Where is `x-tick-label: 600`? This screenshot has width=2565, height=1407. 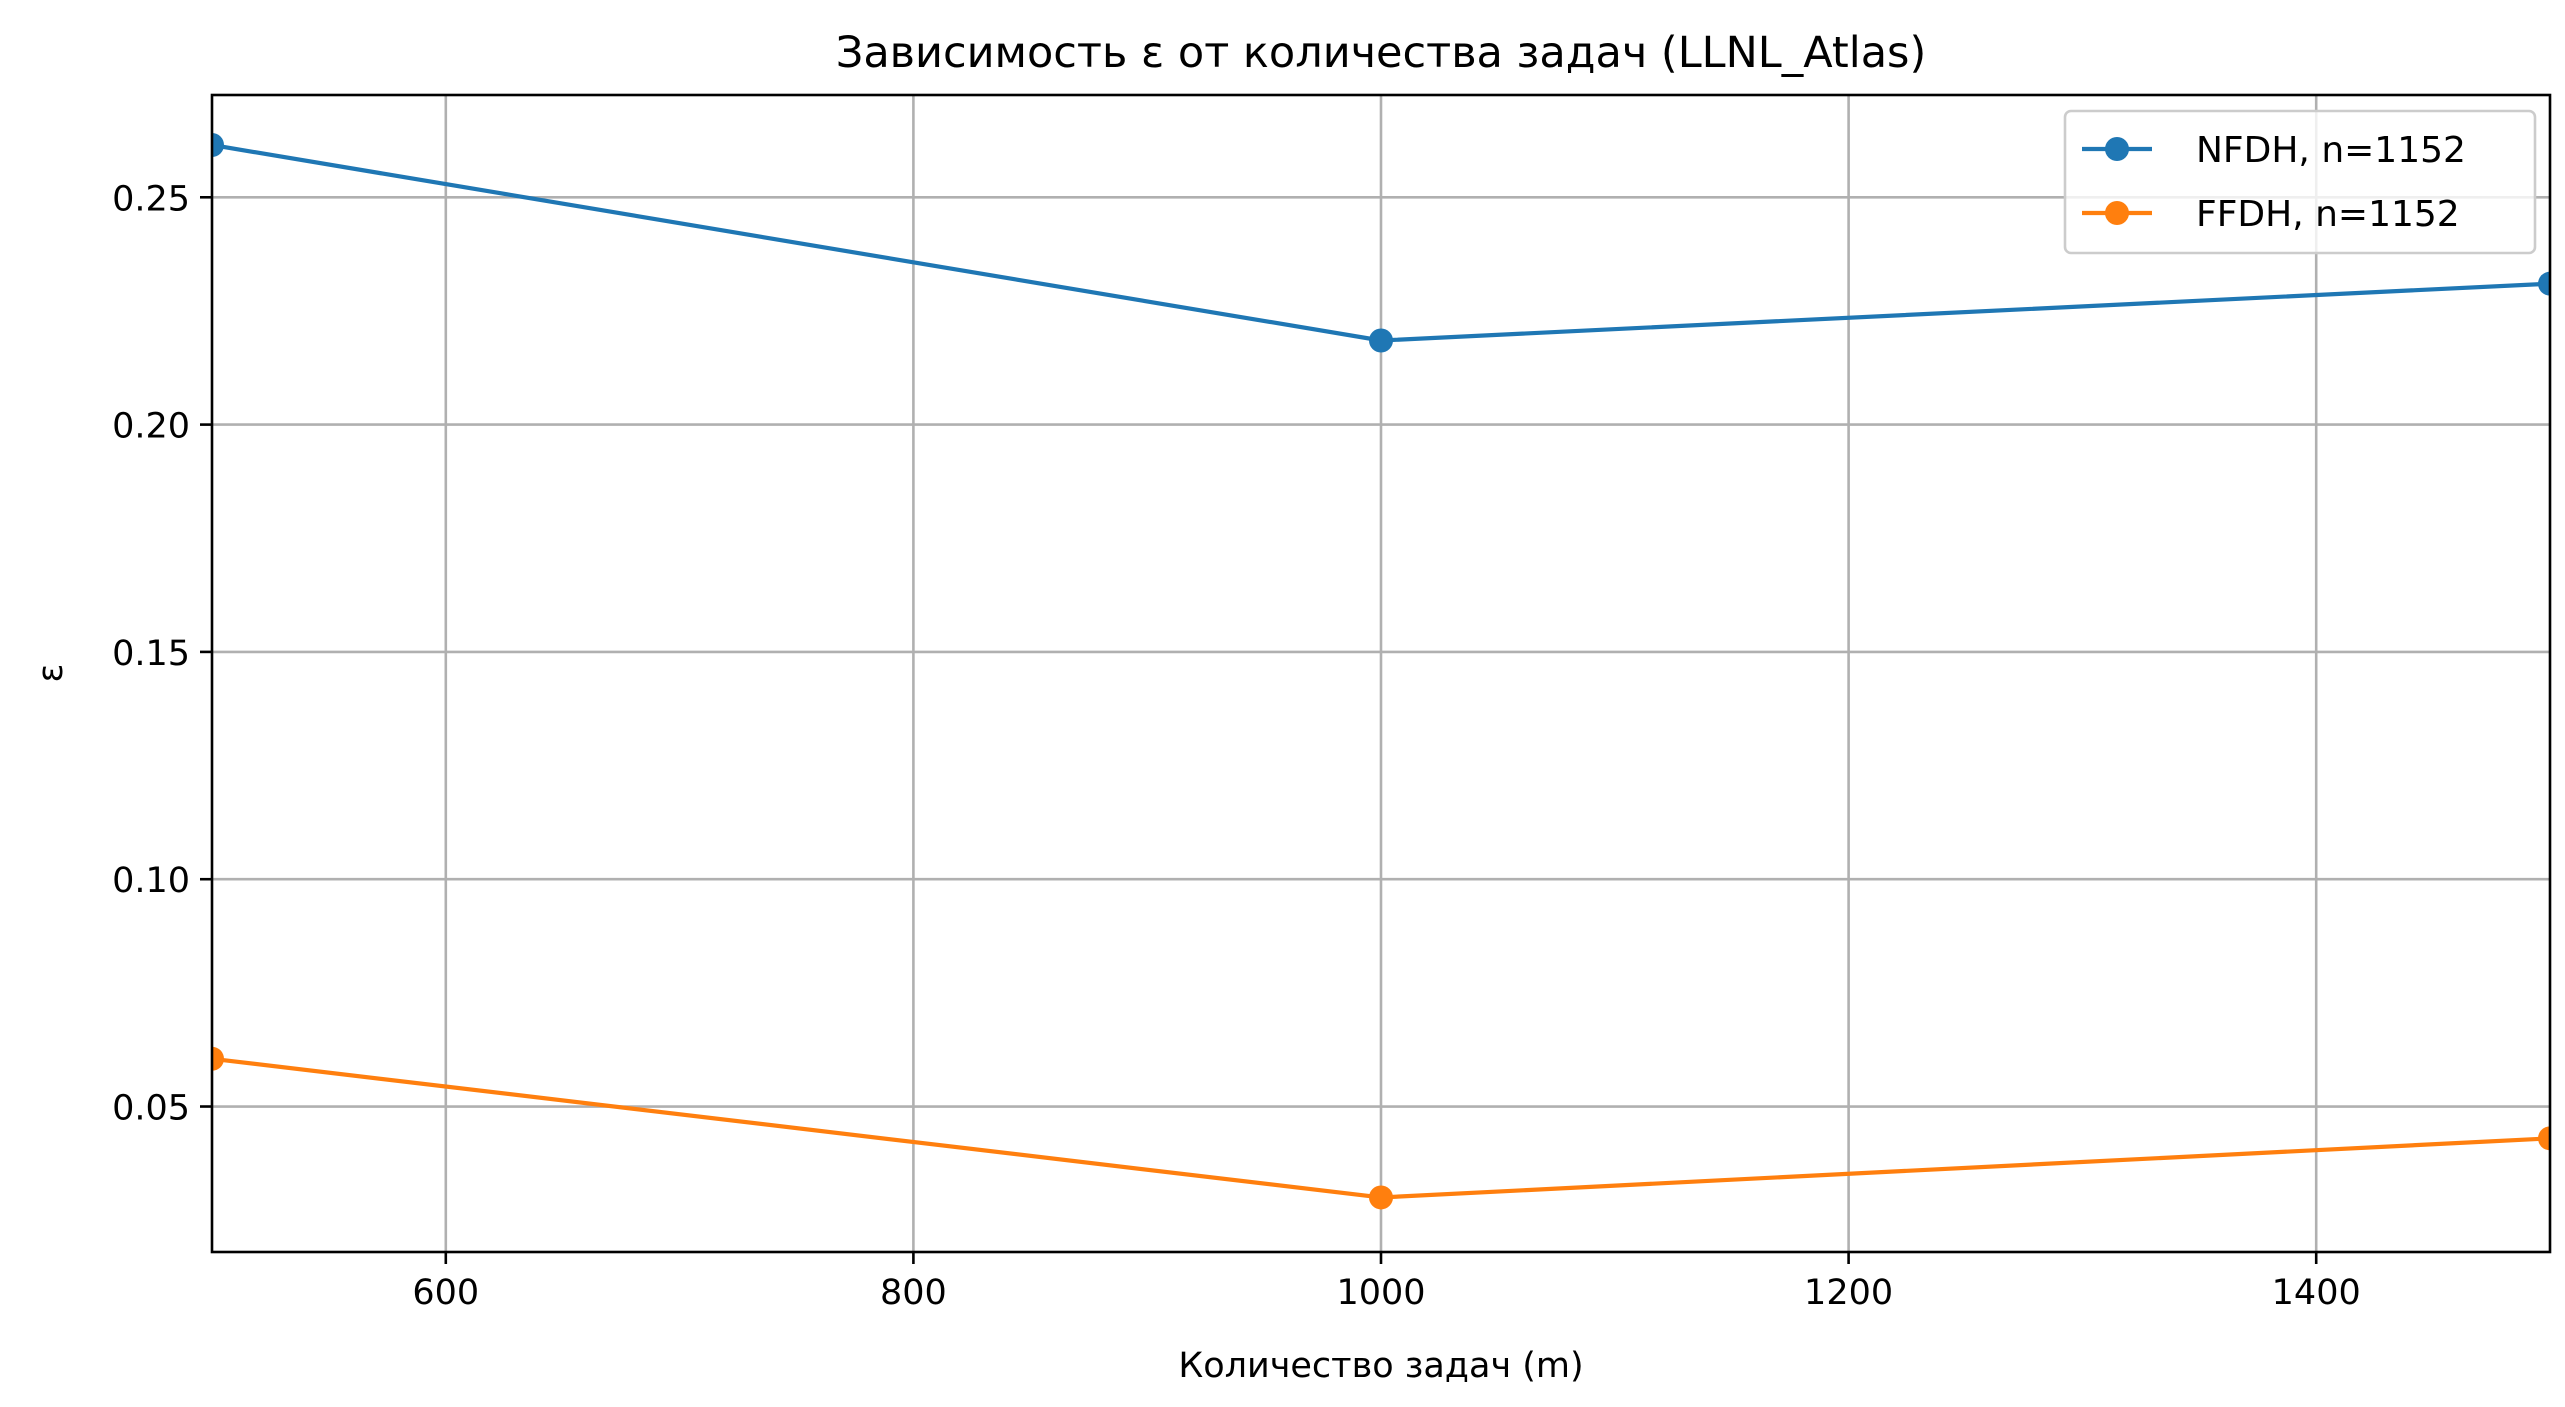
x-tick-label: 600 is located at coordinates (445, 1293).